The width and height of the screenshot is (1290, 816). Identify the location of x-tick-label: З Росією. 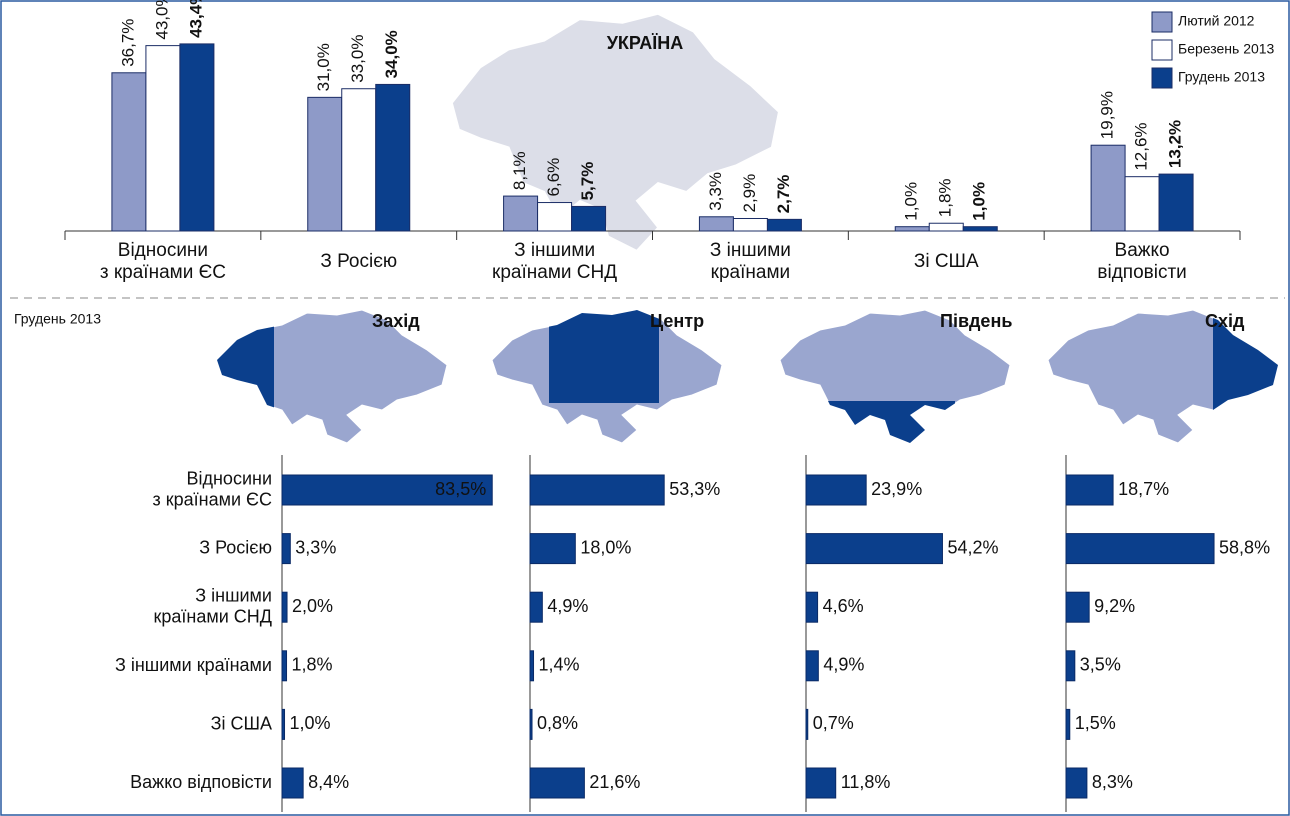
(358, 261).